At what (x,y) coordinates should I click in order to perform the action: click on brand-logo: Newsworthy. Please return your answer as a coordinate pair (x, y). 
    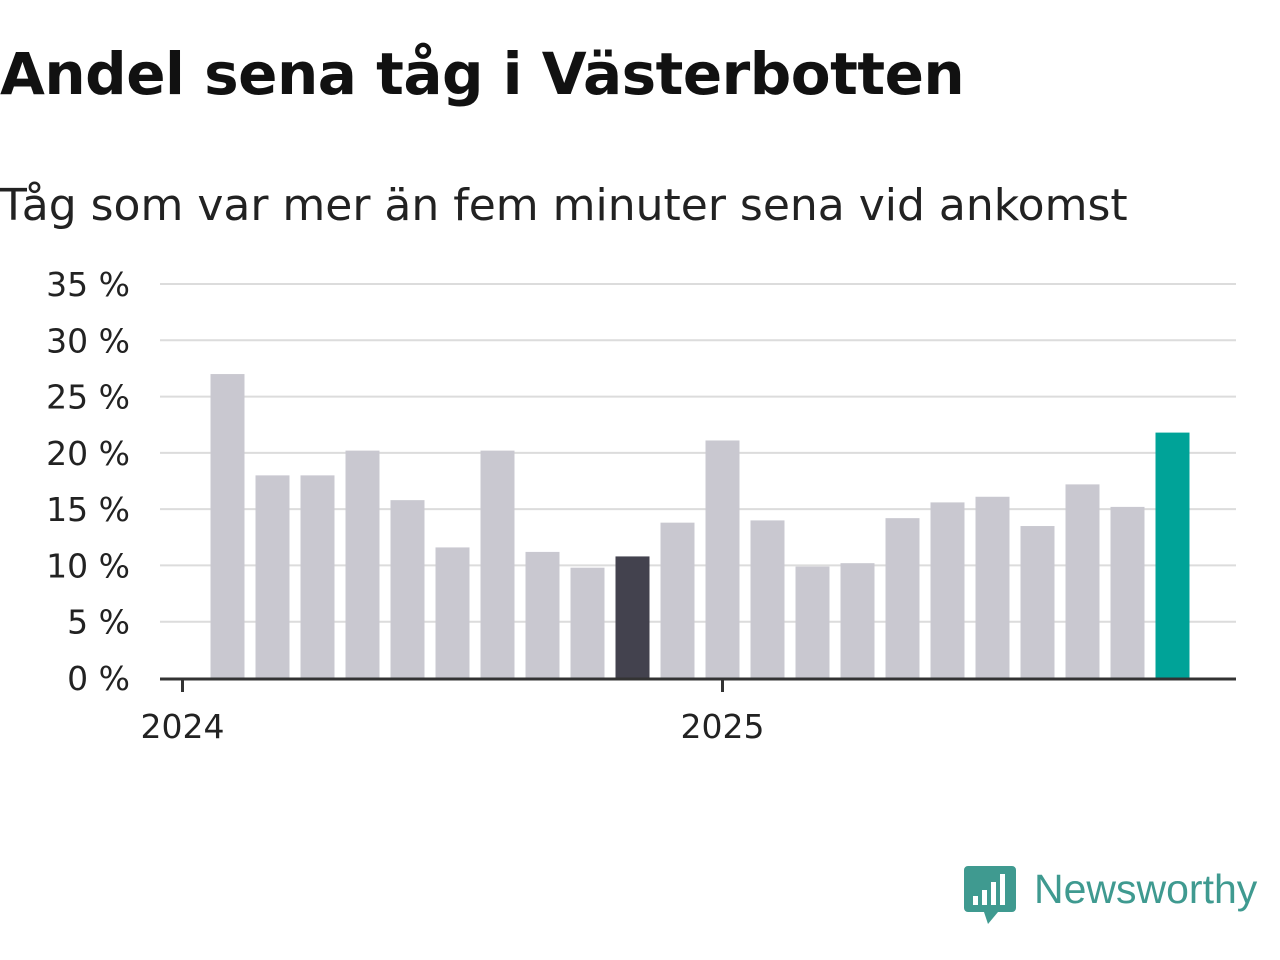
    Looking at the image, I should click on (1122, 896).